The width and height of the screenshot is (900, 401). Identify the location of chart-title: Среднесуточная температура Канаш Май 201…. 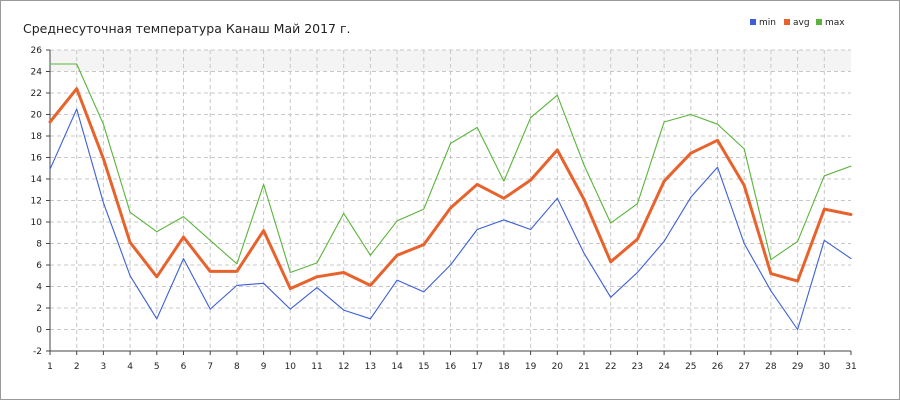
(187, 28).